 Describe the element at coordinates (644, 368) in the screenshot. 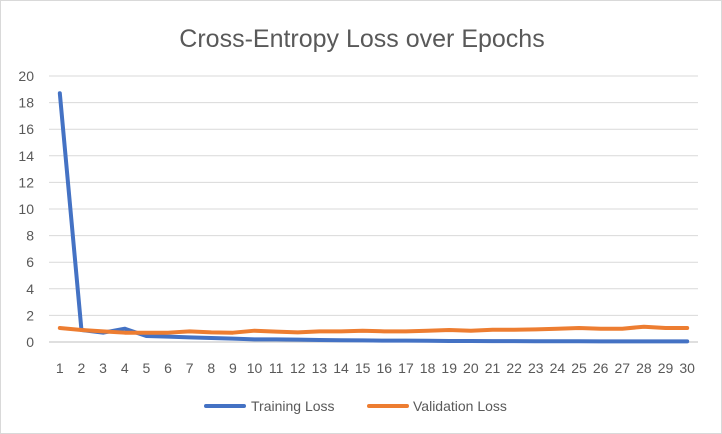

I see `x-tick-label: 28` at that location.